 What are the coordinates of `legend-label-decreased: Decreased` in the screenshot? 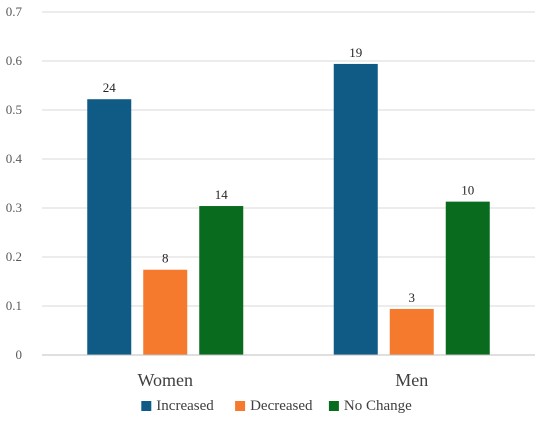 It's located at (281, 406).